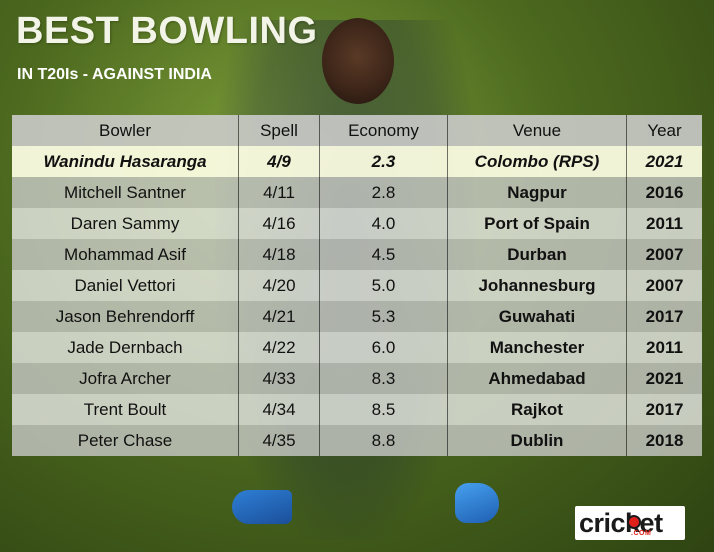  Describe the element at coordinates (279, 161) in the screenshot. I see `cell-spell: 4/9` at that location.